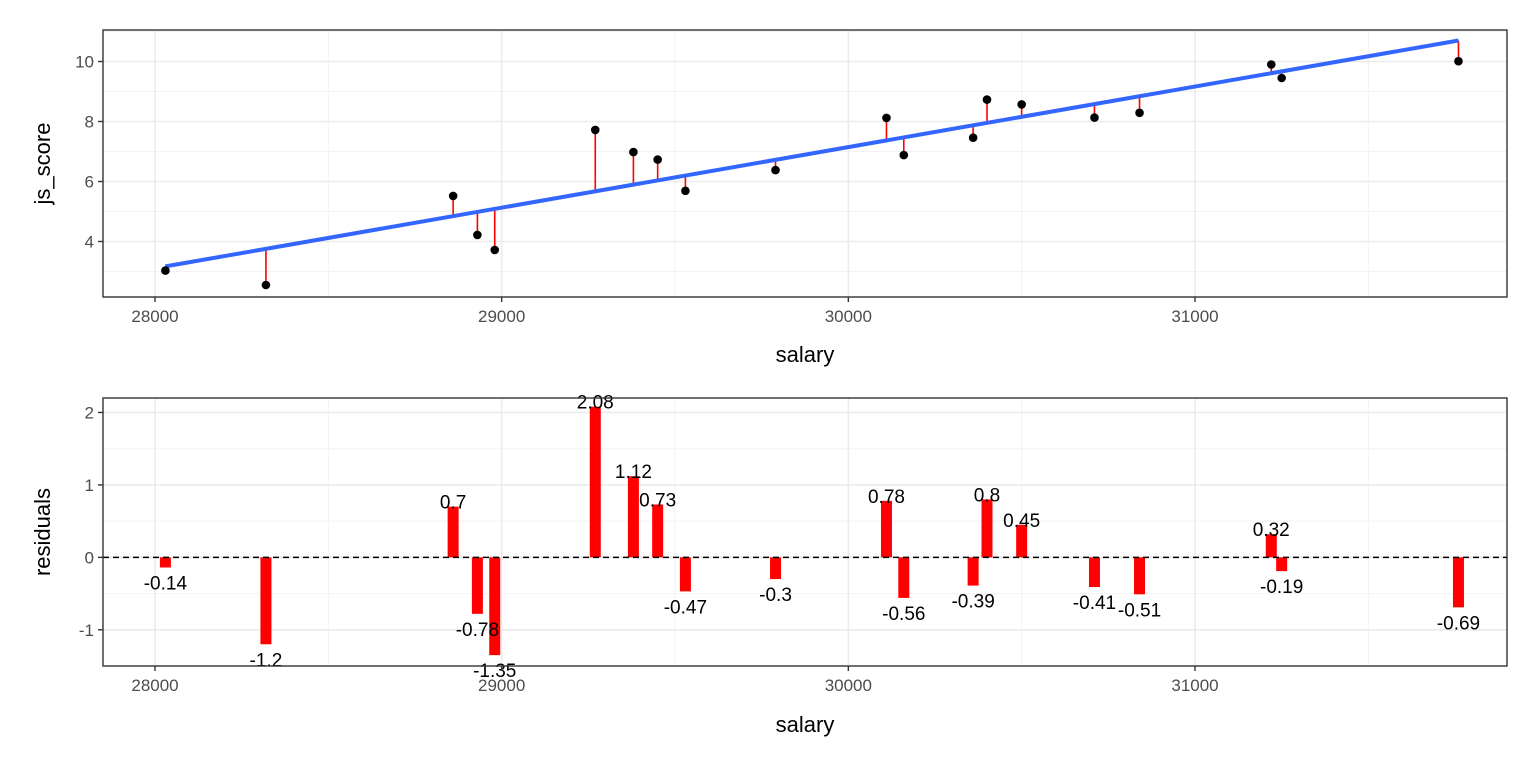 This screenshot has width=1536, height=768. I want to click on residual-value-label: 0.7, so click(453, 503).